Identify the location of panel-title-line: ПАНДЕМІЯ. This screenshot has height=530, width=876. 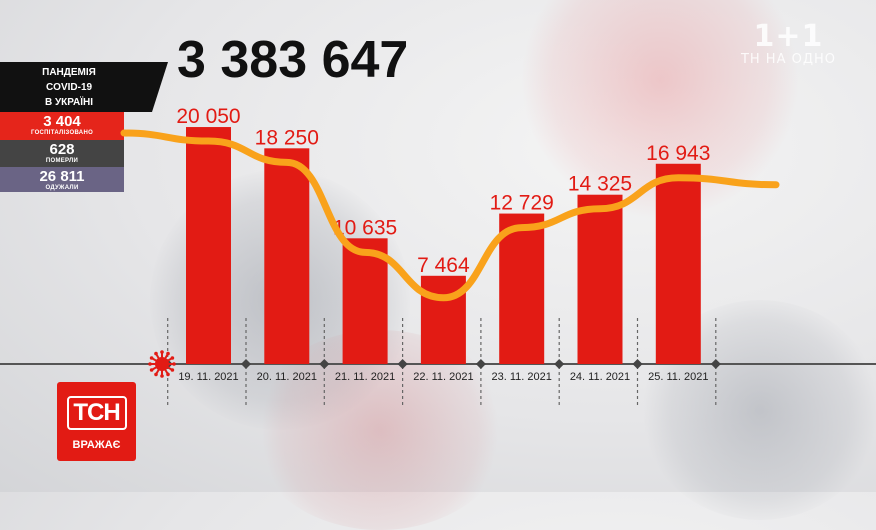
(69, 72).